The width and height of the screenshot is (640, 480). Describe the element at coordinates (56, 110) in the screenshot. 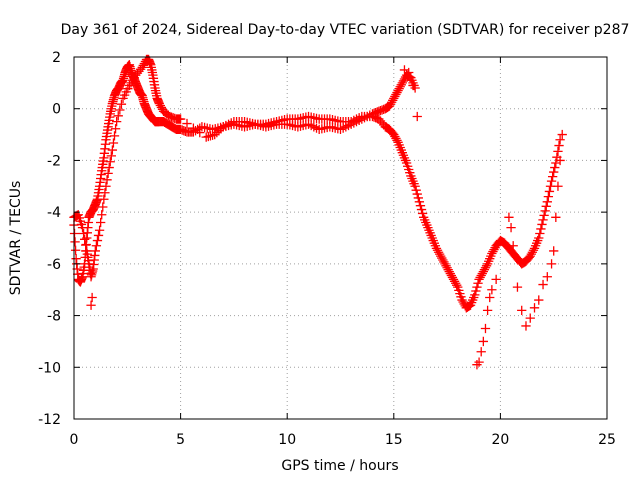

I see `y-tick-label: 0` at that location.